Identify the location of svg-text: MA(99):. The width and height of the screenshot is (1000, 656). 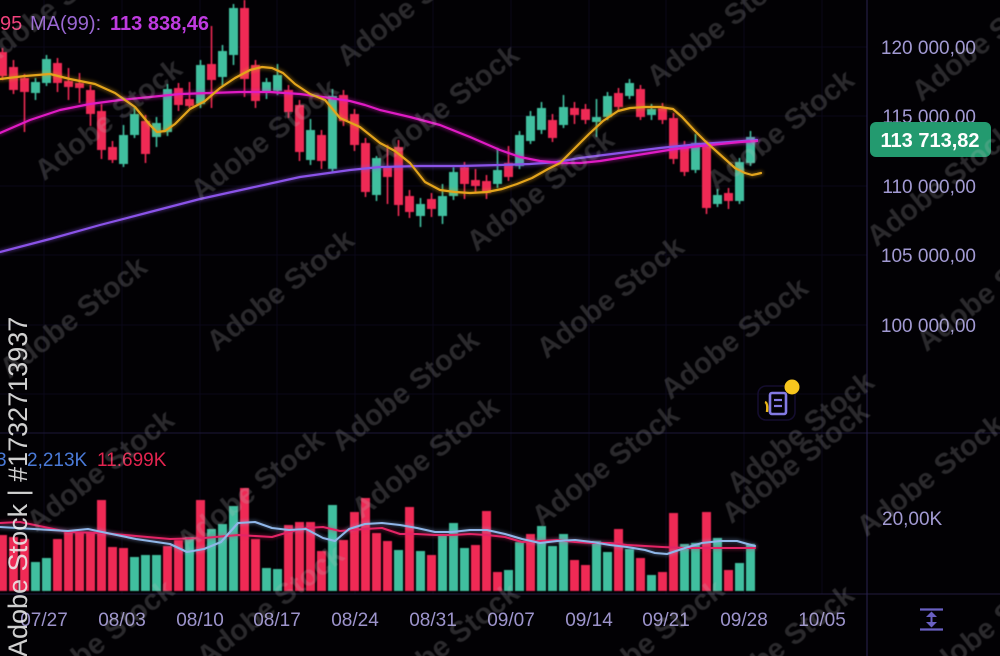
(65, 24).